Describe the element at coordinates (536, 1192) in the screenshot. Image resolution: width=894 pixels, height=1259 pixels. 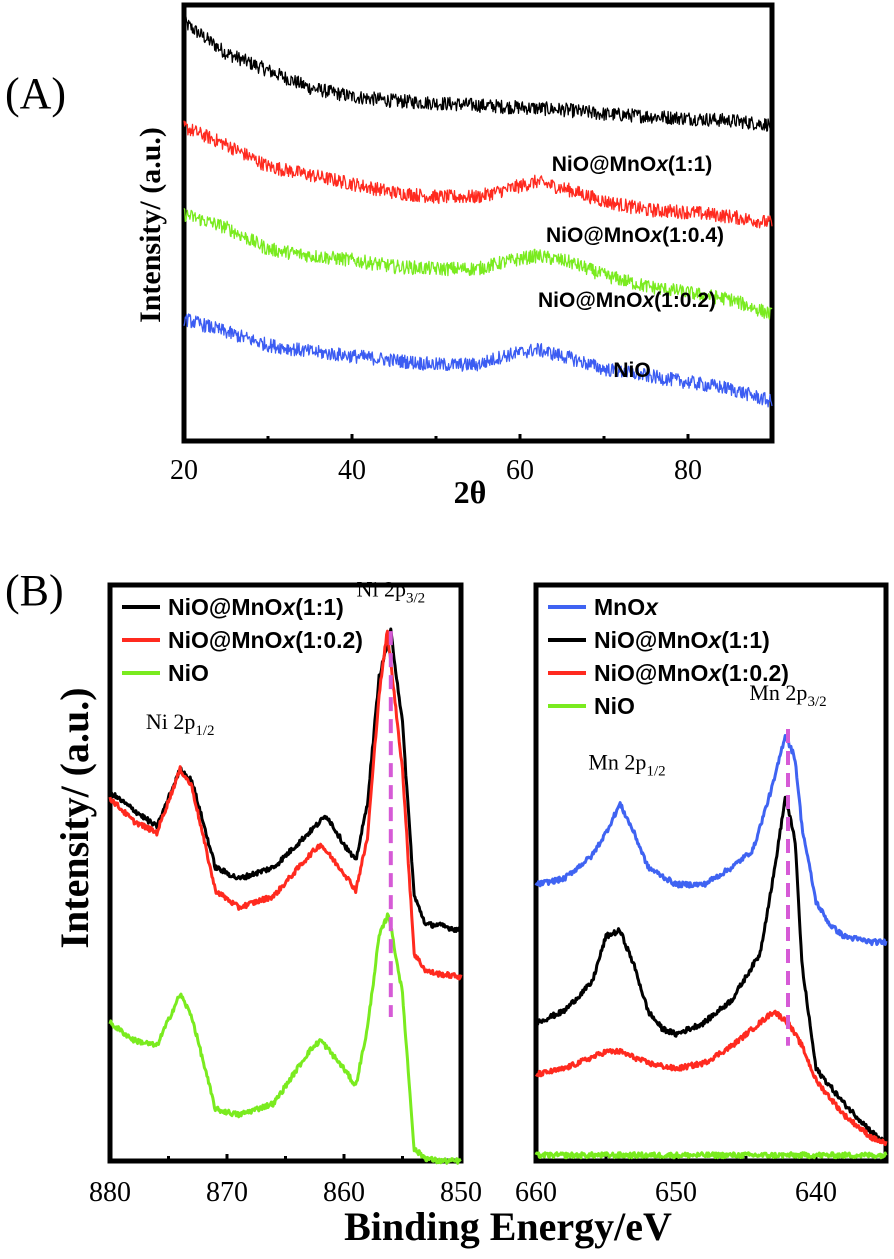
I see `x-tick-label: 660` at that location.